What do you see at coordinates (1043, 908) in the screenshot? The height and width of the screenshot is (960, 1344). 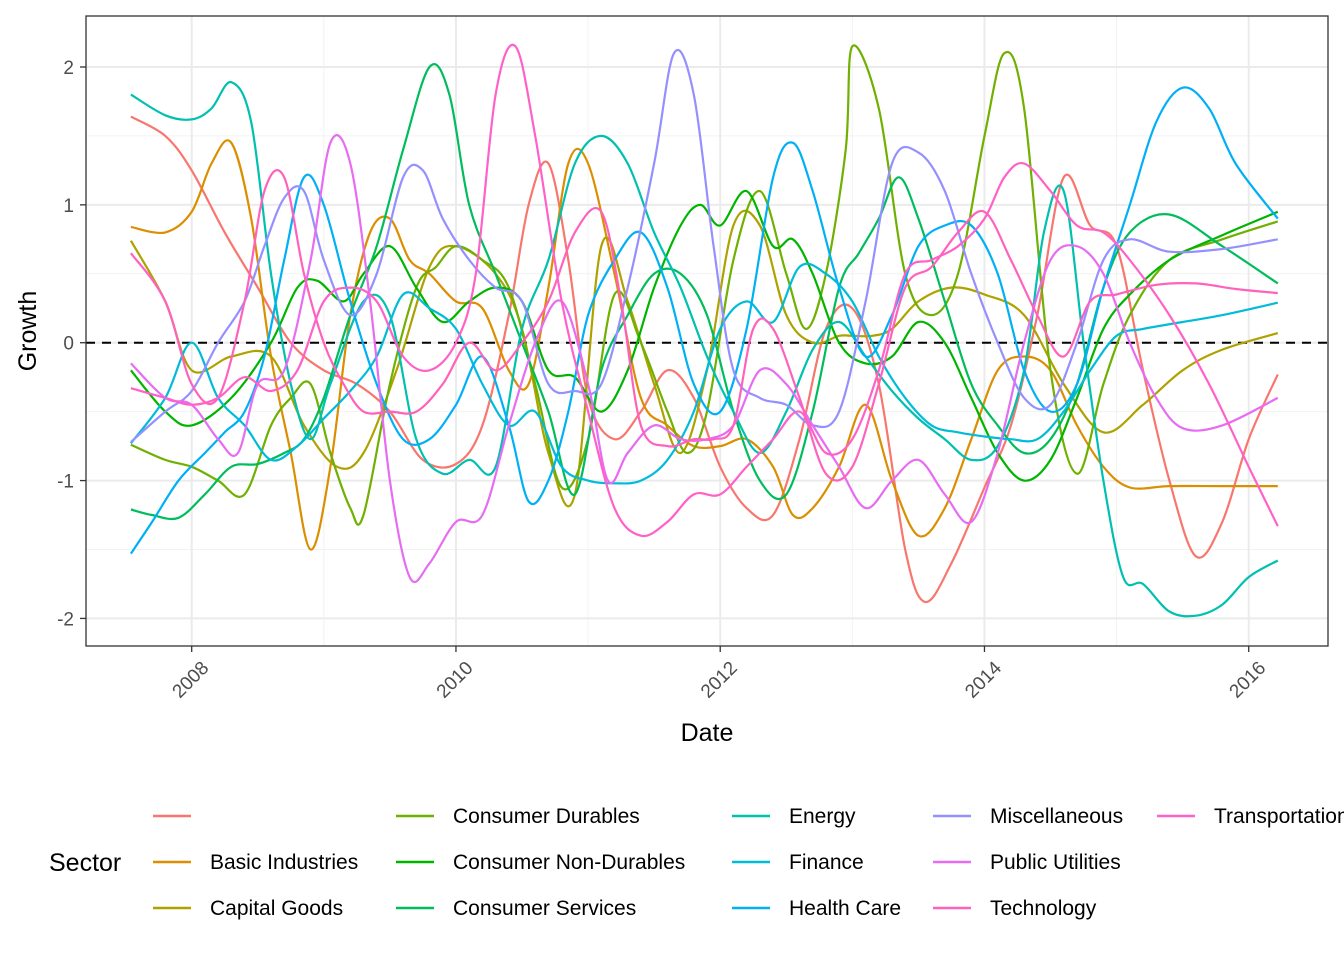 I see `legend-label-11: Technology` at bounding box center [1043, 908].